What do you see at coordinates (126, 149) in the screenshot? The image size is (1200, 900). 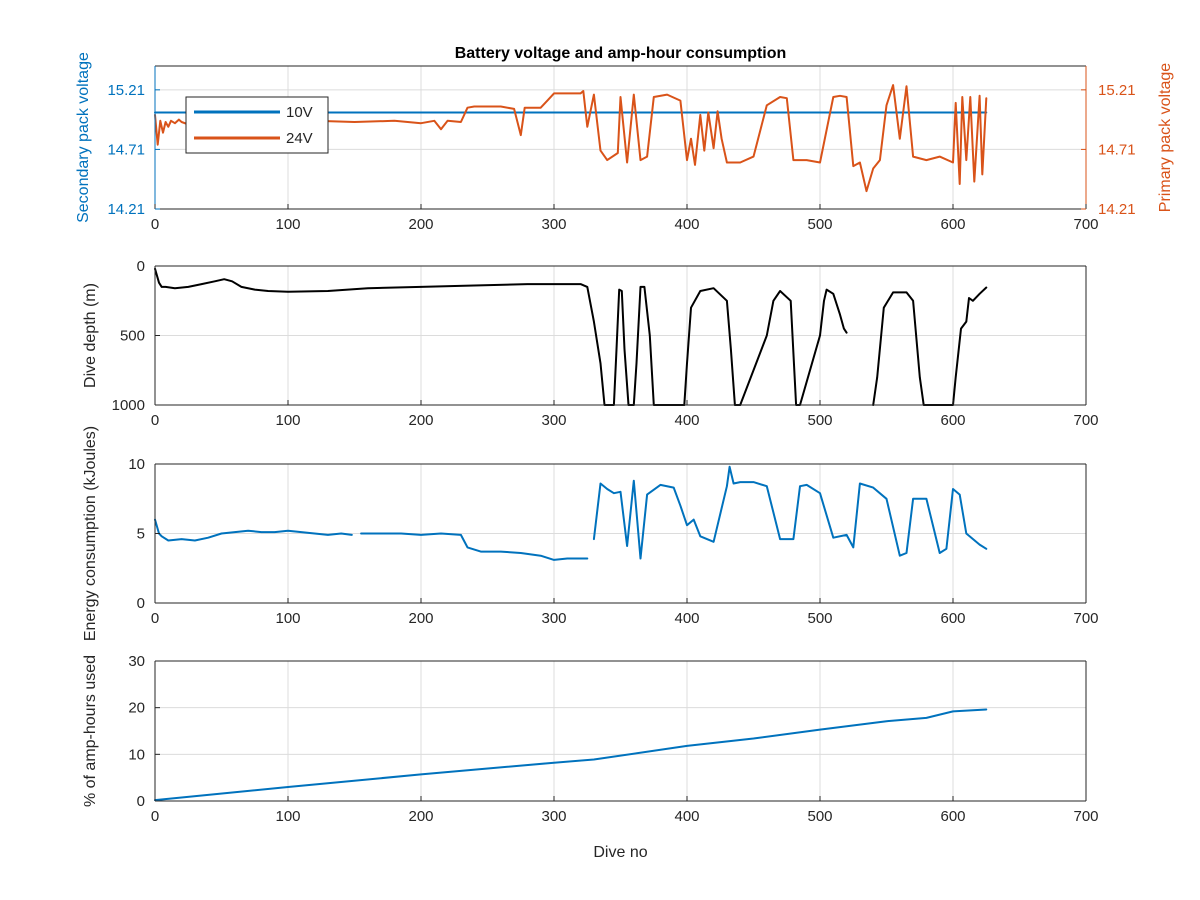 I see `y-tick-label: 14.71` at bounding box center [126, 149].